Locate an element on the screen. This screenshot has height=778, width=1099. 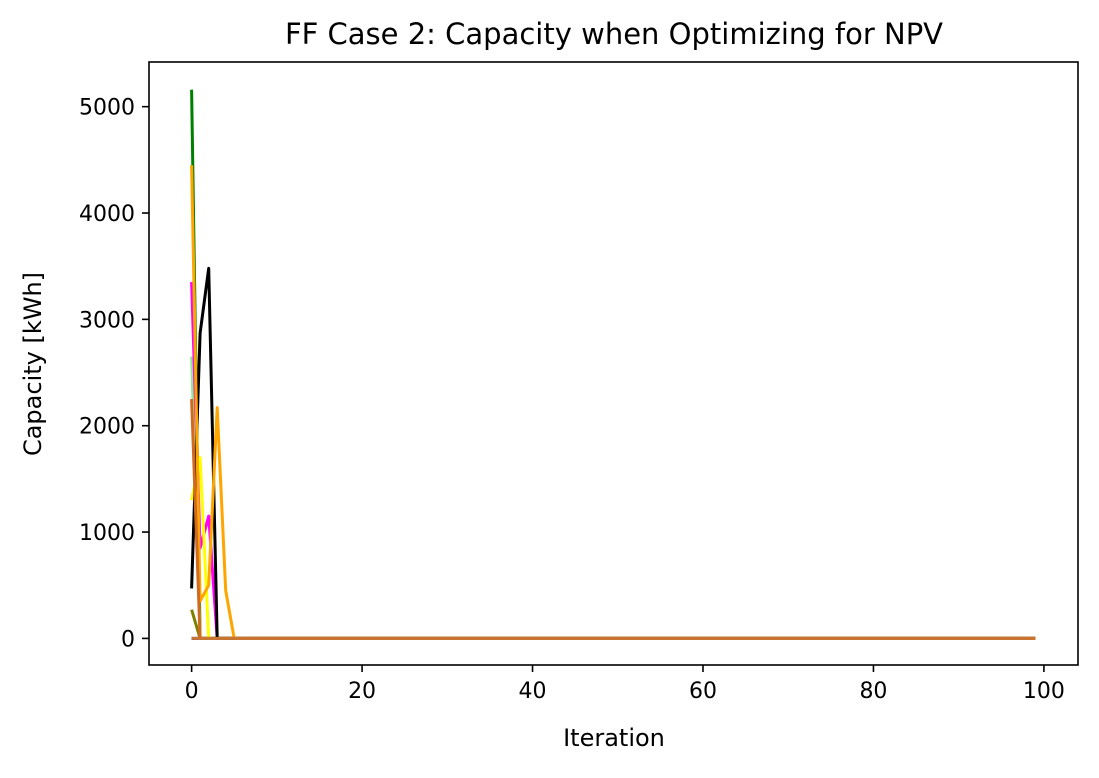
x-tick-label: 40 is located at coordinates (533, 691).